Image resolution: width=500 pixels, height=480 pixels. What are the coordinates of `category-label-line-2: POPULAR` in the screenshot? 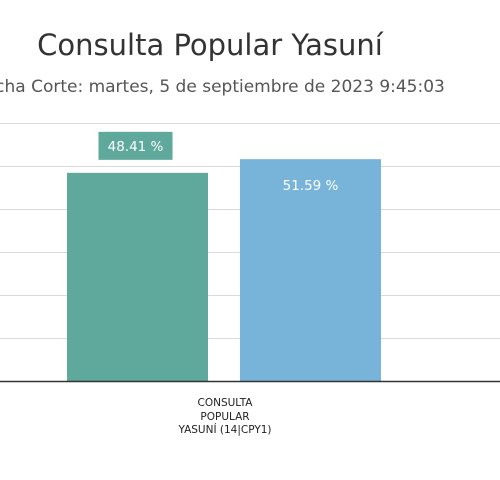 It's located at (225, 416).